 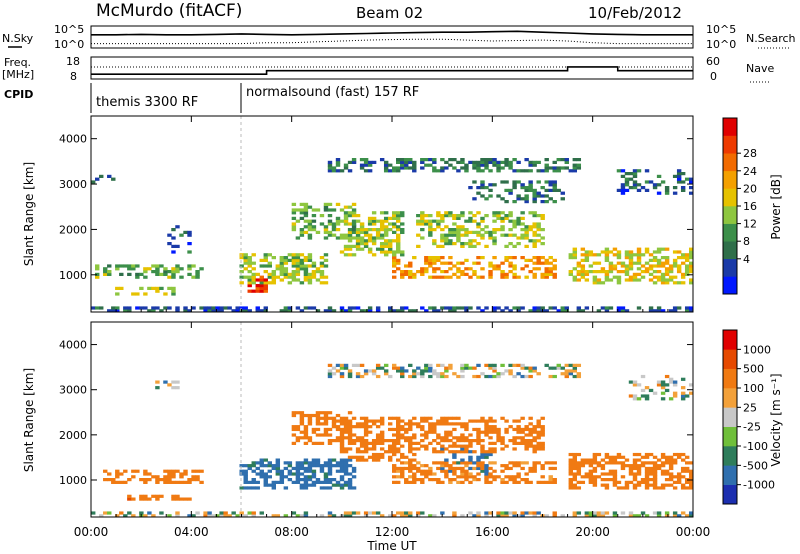 I want to click on power-colorbar-tick-label: 12, so click(x=750, y=224).